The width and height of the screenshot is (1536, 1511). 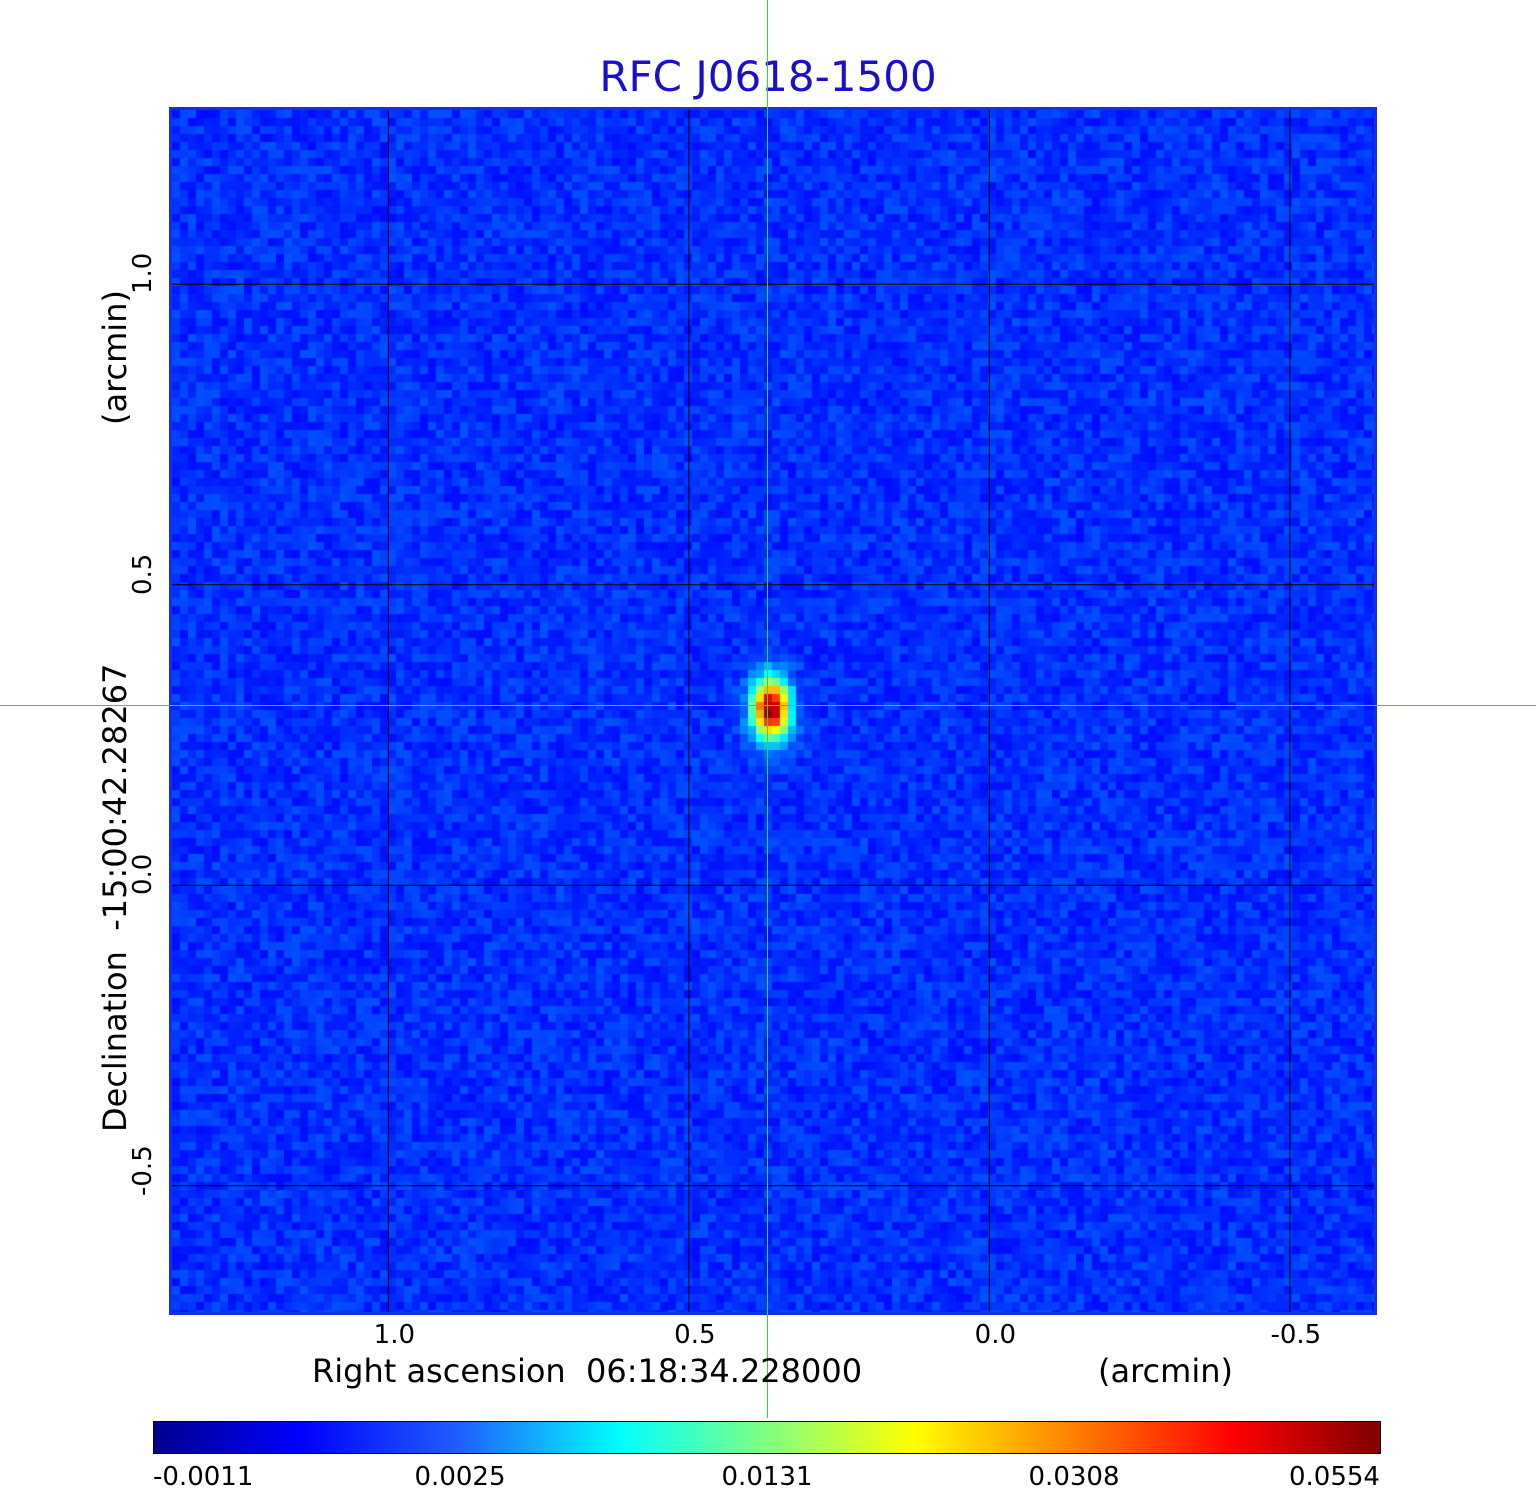 I want to click on colorbar-tick-label: 0.0554, so click(x=1334, y=1477).